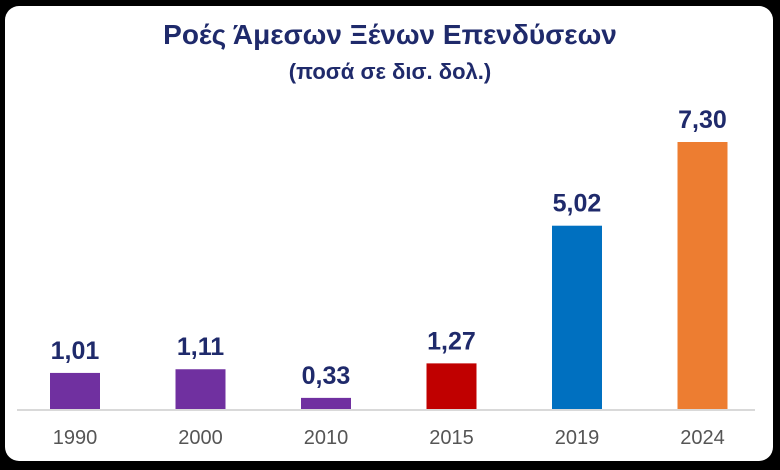 This screenshot has width=780, height=470. Describe the element at coordinates (389, 438) in the screenshot. I see `x-tick-group: 1990 2000 2010 2015 2019 2024` at that location.